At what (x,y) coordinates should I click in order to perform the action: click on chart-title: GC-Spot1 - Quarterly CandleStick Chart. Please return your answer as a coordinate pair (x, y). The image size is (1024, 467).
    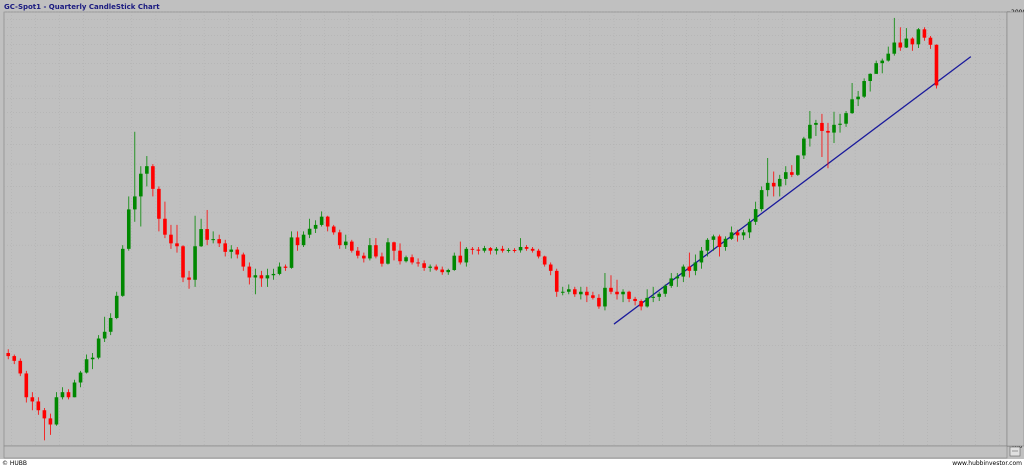
    Looking at the image, I should click on (82, 7).